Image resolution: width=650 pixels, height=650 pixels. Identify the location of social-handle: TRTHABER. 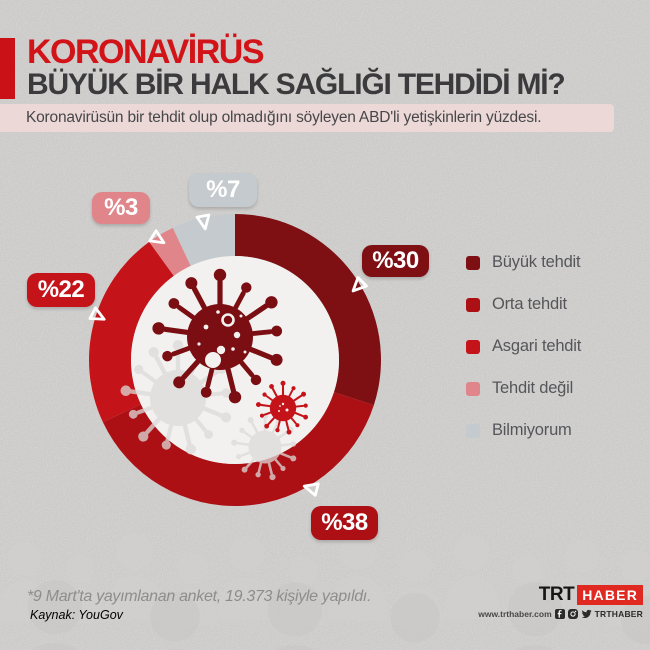
(618, 614).